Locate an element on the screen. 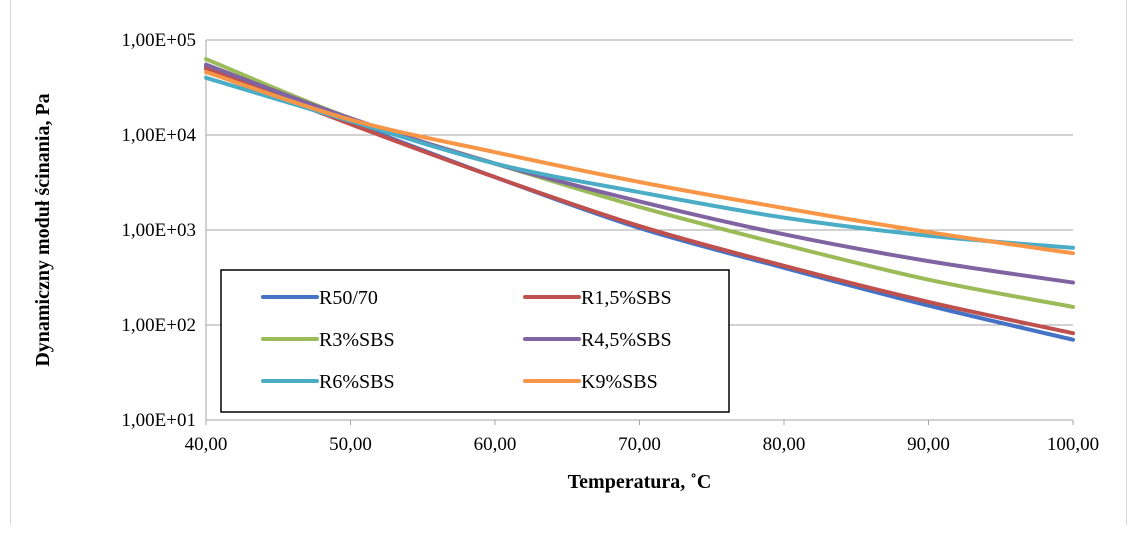  x-tick-labels: 40,00 50,00 60,00 70,00 80,00 90,00 100,00 is located at coordinates (642, 444).